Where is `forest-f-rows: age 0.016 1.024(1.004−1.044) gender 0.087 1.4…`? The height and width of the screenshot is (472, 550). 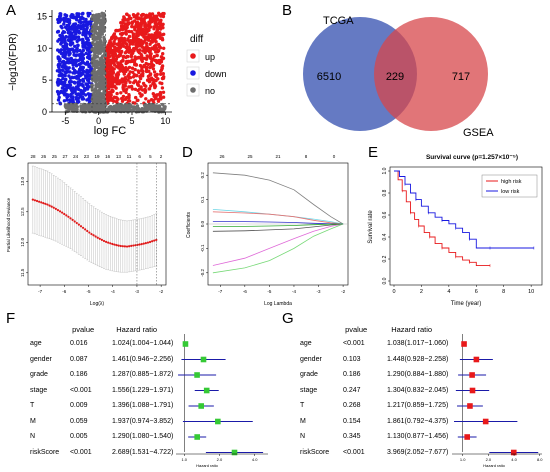 forest-f-rows: age 0.016 1.024(1.004−1.044) gender 0.087 1.4… is located at coordinates (101, 398).